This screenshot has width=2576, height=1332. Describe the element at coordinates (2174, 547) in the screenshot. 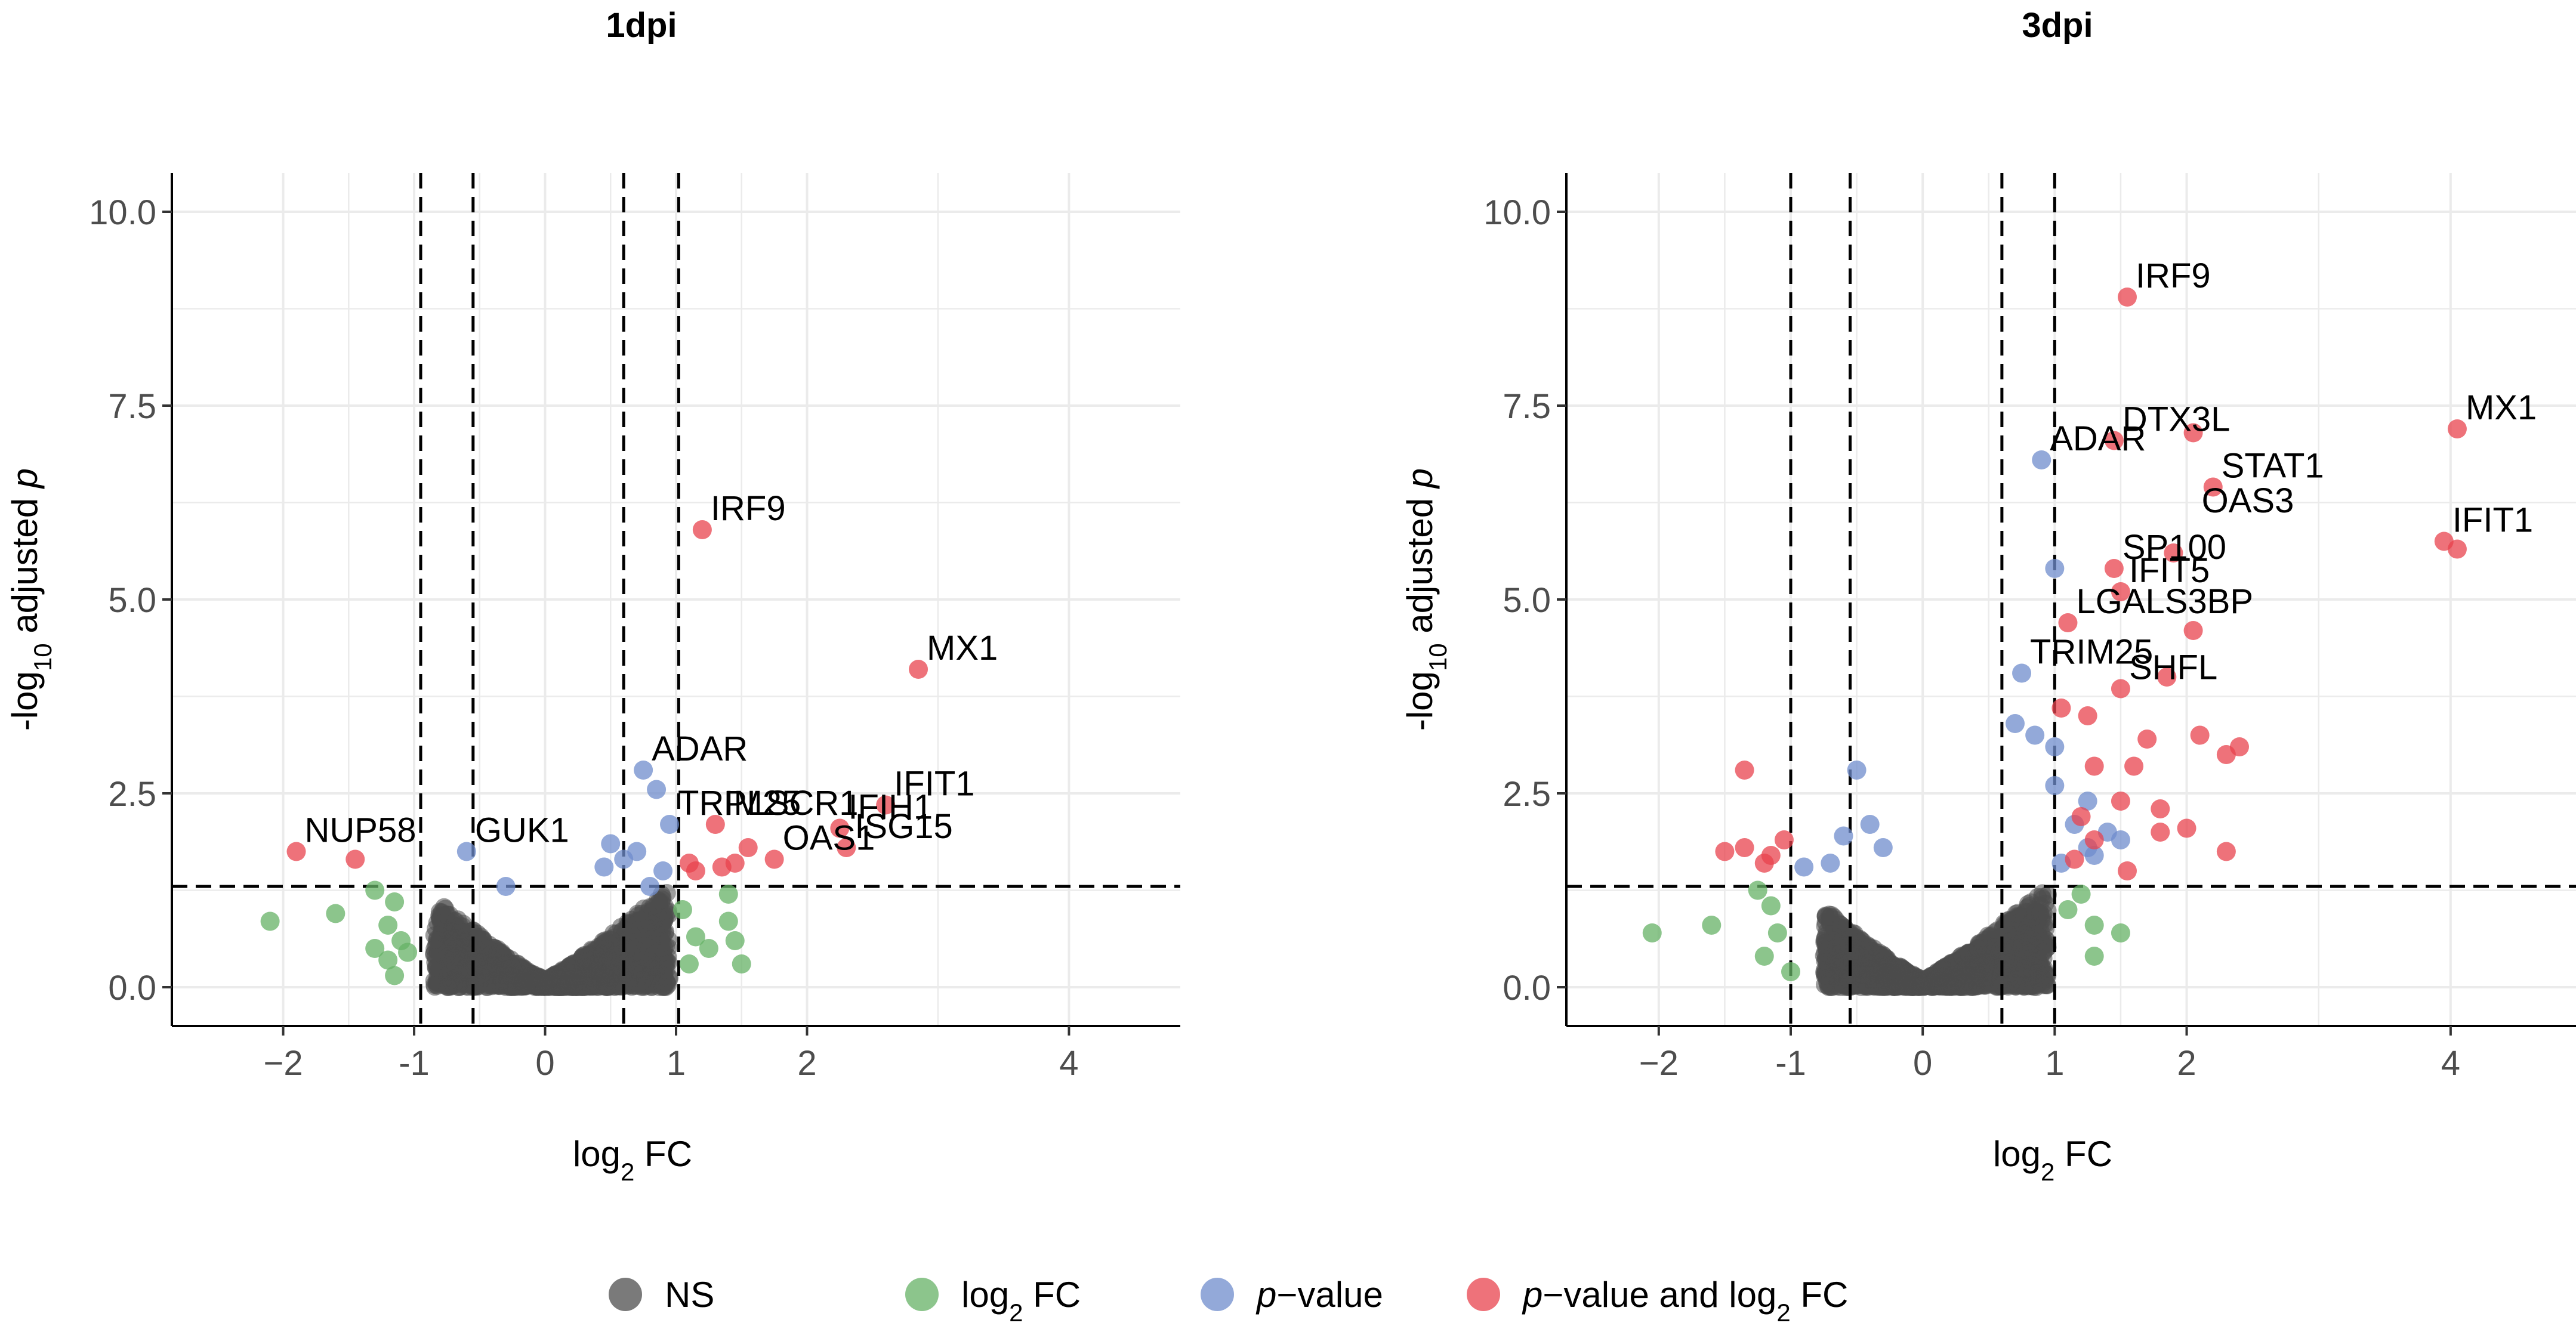

I see `gene-label: SP100` at that location.